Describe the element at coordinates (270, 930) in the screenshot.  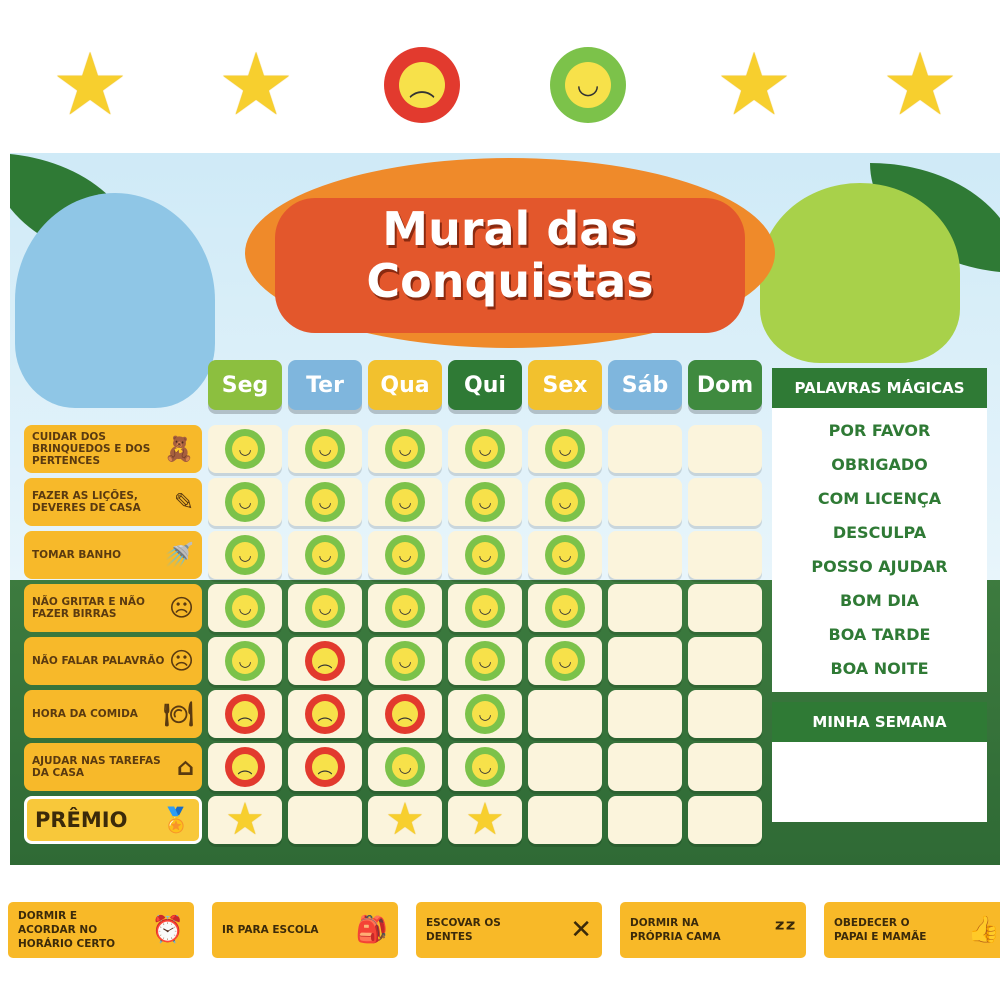
I see `extra-task-label: IR PARA ESCOLA` at that location.